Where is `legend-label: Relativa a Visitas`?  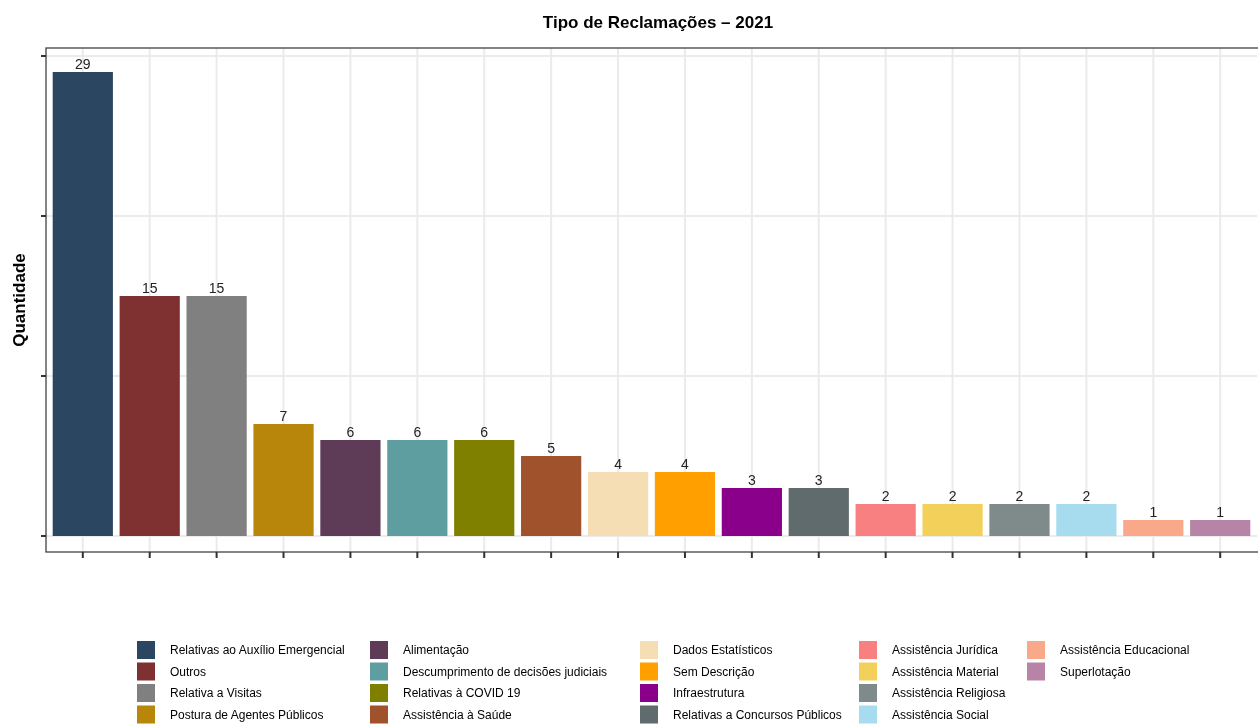 legend-label: Relativa a Visitas is located at coordinates (216, 693).